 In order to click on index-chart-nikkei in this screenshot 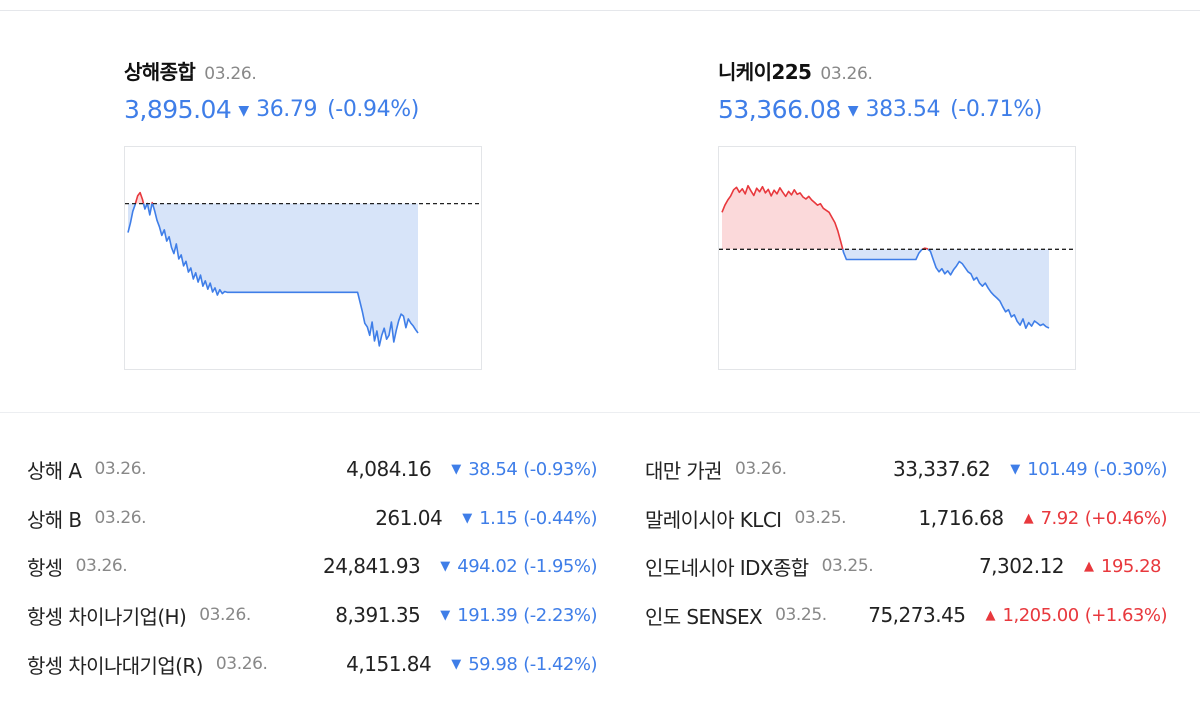, I will do `click(897, 258)`.